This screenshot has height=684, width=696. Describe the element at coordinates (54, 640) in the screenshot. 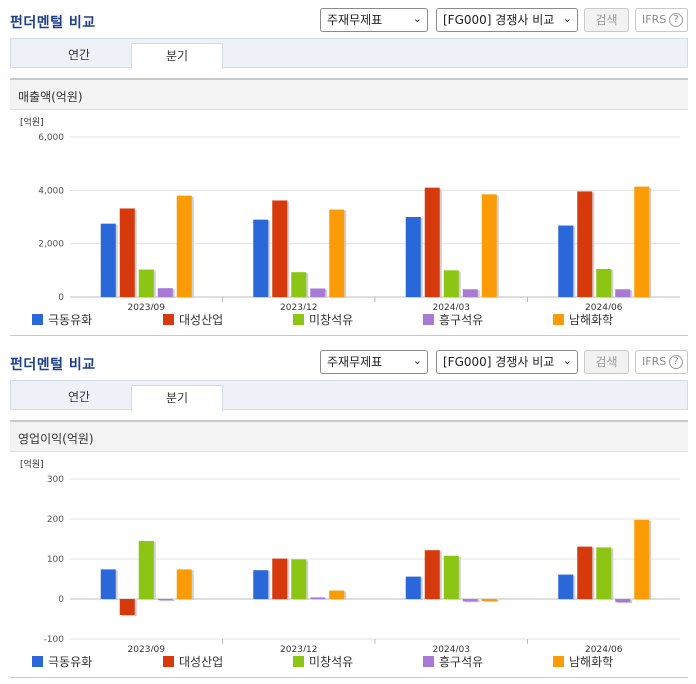

I see `y-tick-label: -100` at that location.